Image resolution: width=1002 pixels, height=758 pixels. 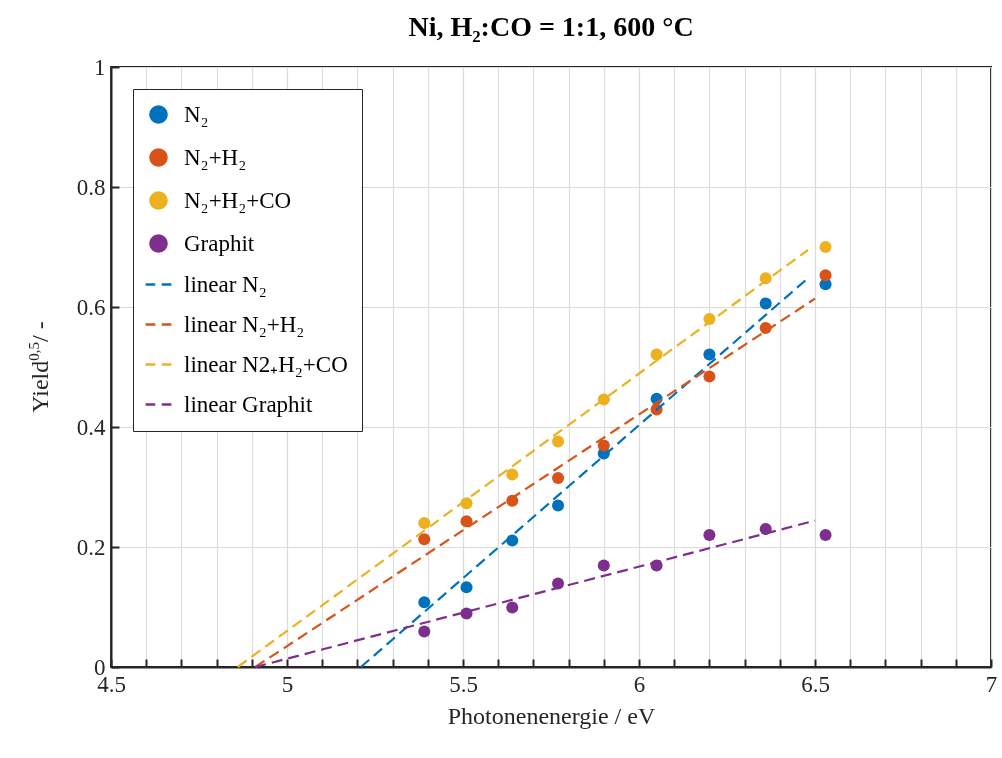 What do you see at coordinates (238, 200) in the screenshot?
I see `legend-label: N₂+H₂+CO` at bounding box center [238, 200].